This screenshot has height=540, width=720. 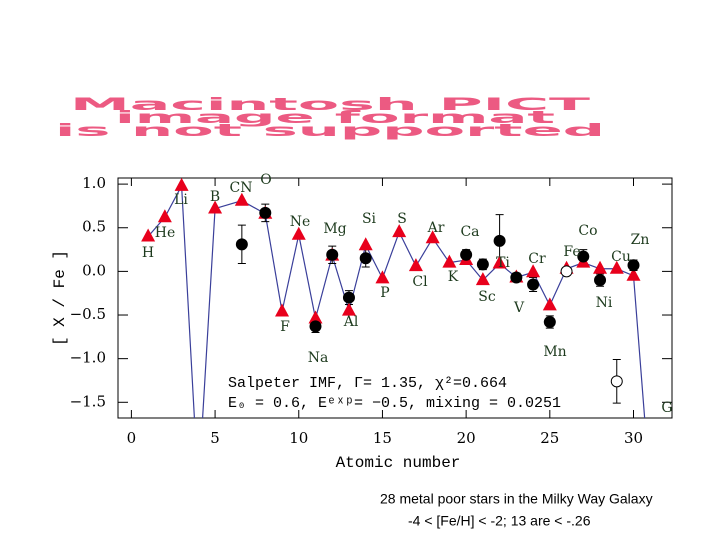 I want to click on element-label: Ni, so click(x=604, y=303).